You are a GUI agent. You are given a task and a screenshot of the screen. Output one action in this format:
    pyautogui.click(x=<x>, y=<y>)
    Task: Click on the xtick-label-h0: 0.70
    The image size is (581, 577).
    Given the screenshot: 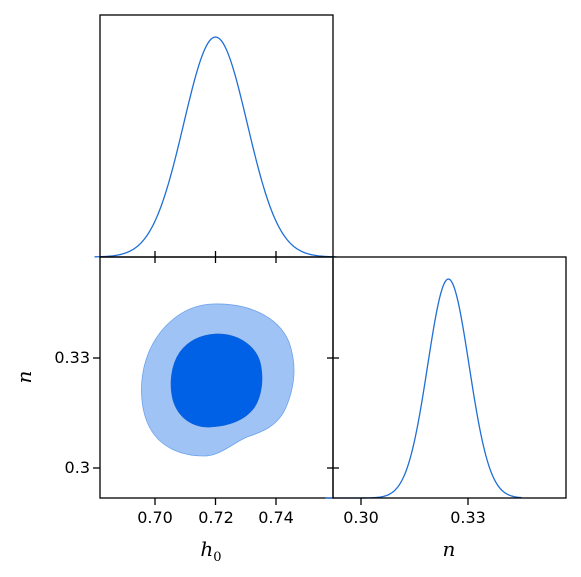 What is the action you would take?
    pyautogui.click(x=155, y=517)
    